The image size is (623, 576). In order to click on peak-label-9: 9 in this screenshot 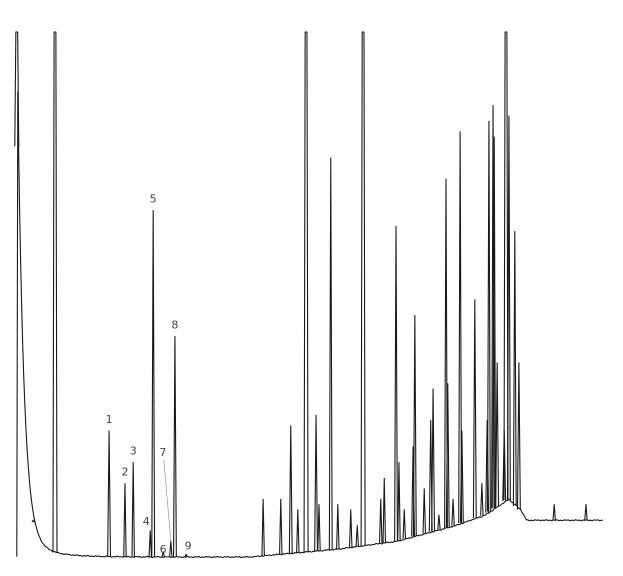, I will do `click(188, 545)`.